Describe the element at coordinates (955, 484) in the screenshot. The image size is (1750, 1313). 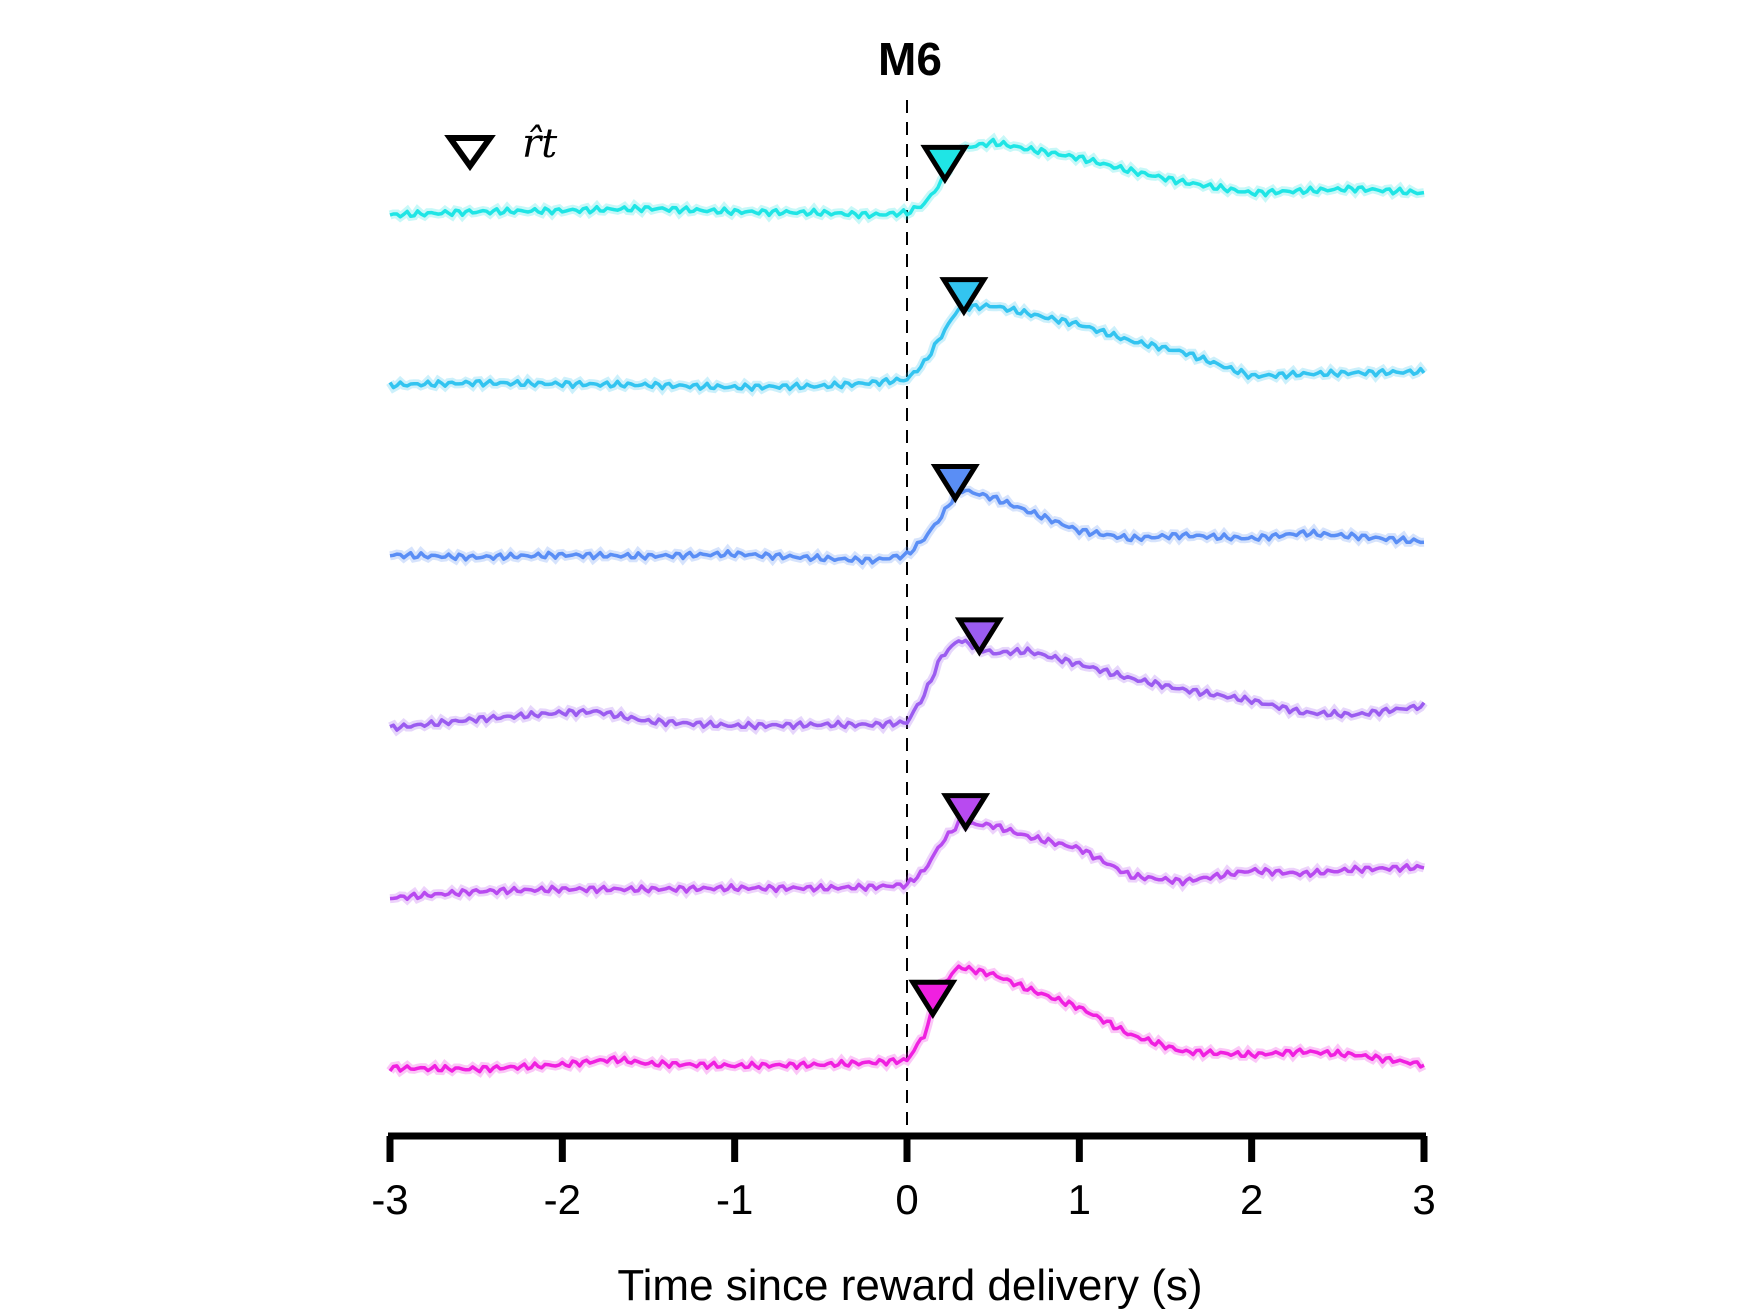
I see `series-3-rt-marker` at that location.